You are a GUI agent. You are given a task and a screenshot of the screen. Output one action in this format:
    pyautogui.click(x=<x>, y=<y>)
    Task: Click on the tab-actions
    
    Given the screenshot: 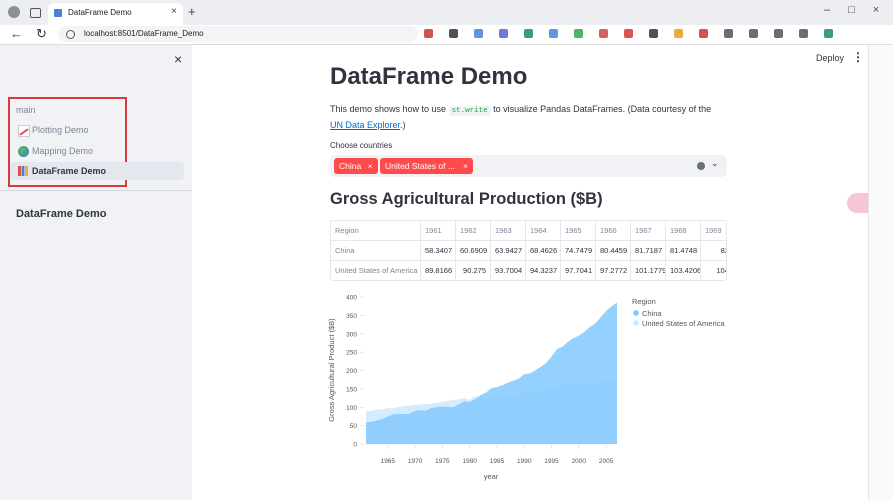 What is the action you would take?
    pyautogui.click(x=35, y=13)
    